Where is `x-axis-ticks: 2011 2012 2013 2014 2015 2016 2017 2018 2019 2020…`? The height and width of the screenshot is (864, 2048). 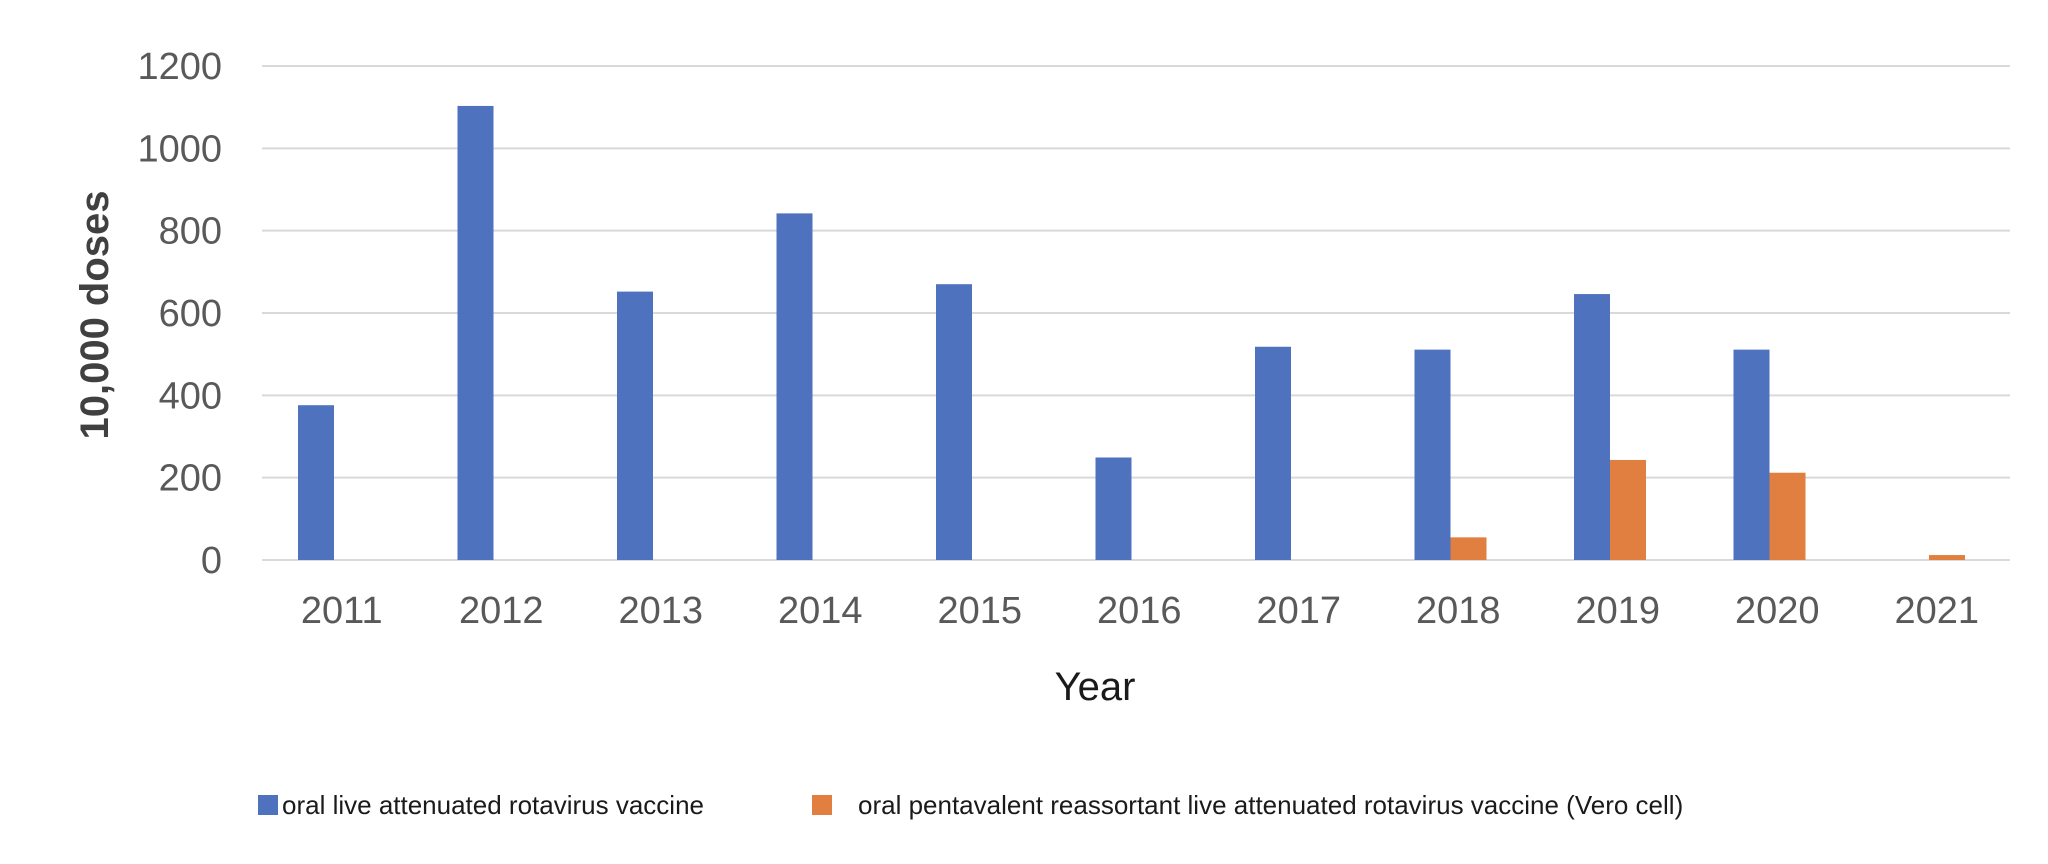
x-axis-ticks: 2011 2012 2013 2014 2015 2016 2017 2018 2019 2020… is located at coordinates (1140, 611).